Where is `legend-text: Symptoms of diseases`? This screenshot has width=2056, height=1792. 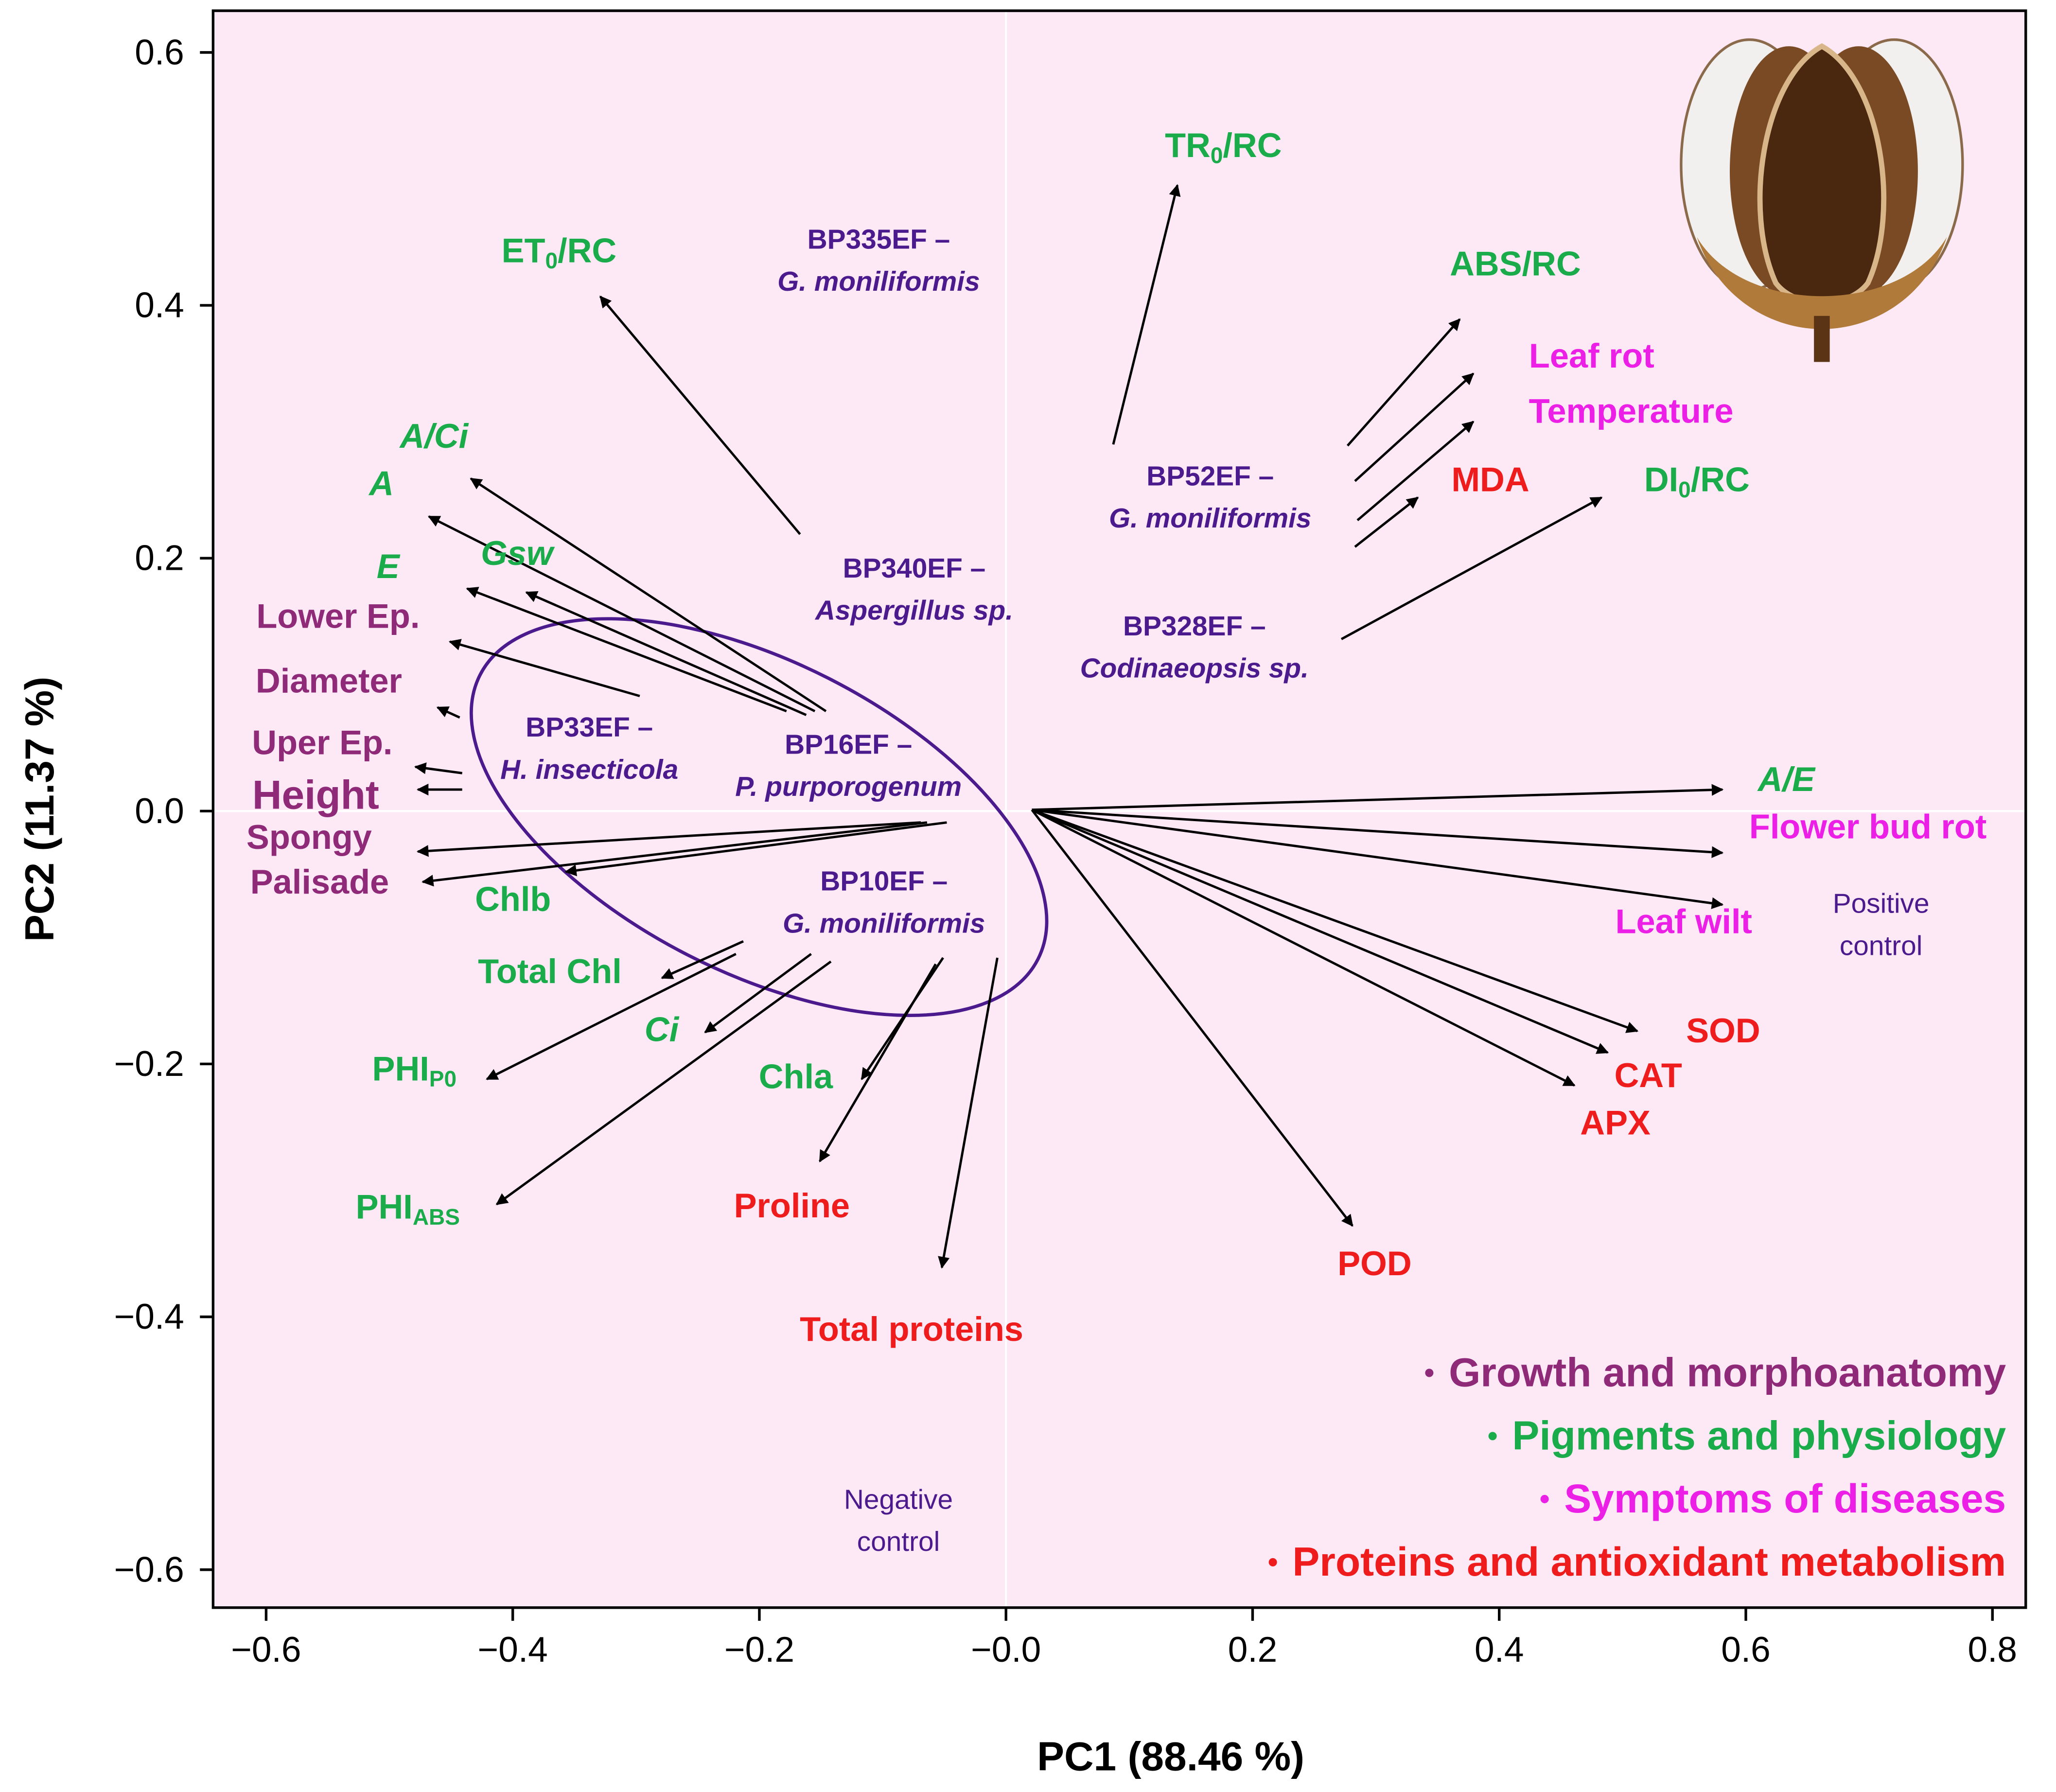
legend-text: Symptoms of diseases is located at coordinates (1785, 1498).